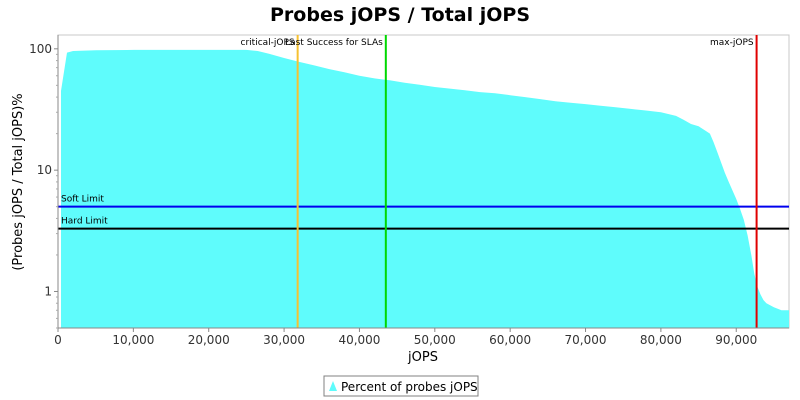  I want to click on legend-label: Percent of probes jOPS, so click(409, 387).